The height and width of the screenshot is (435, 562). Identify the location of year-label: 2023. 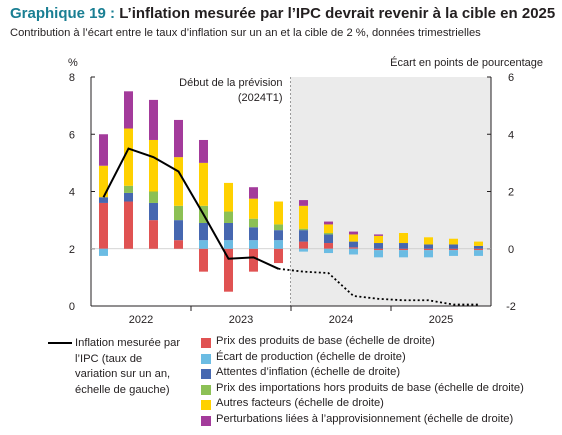
(241, 320).